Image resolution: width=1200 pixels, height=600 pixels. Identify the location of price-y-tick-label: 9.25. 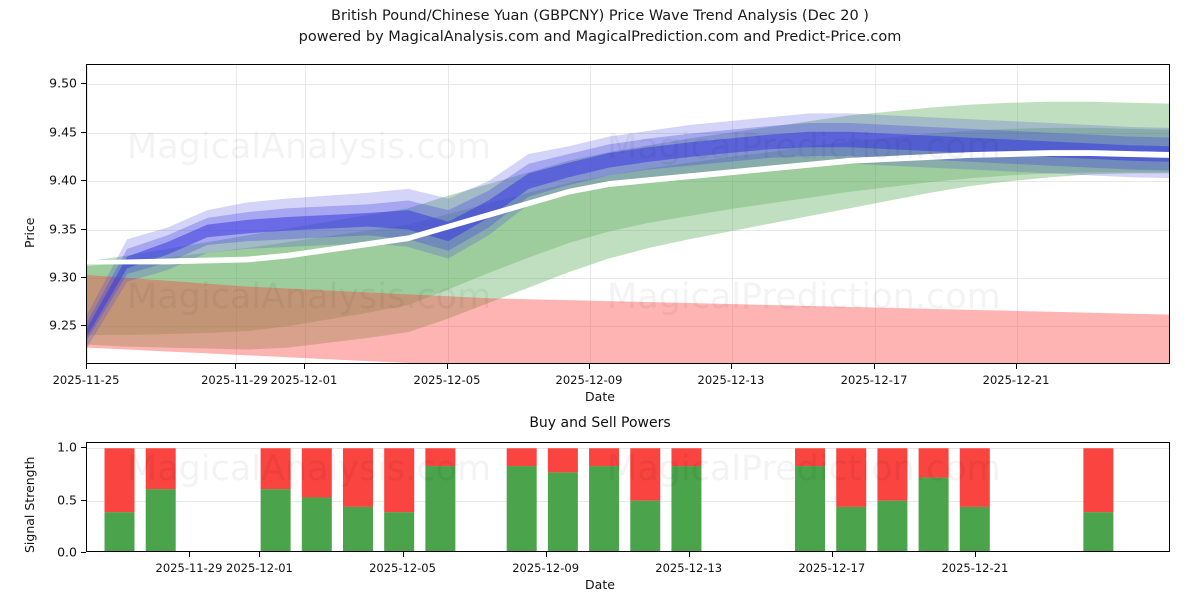
(63, 325).